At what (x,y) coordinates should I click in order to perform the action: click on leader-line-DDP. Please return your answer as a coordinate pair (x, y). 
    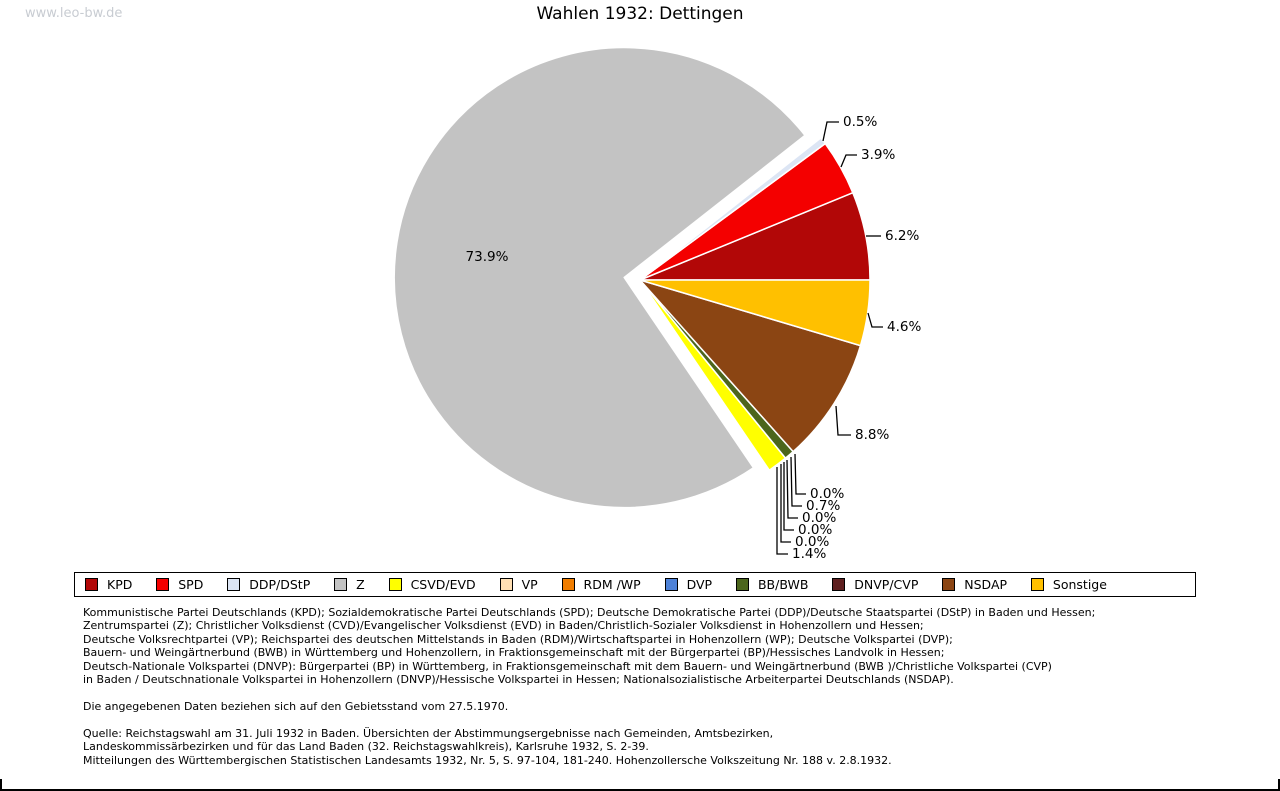
    Looking at the image, I should click on (830, 131).